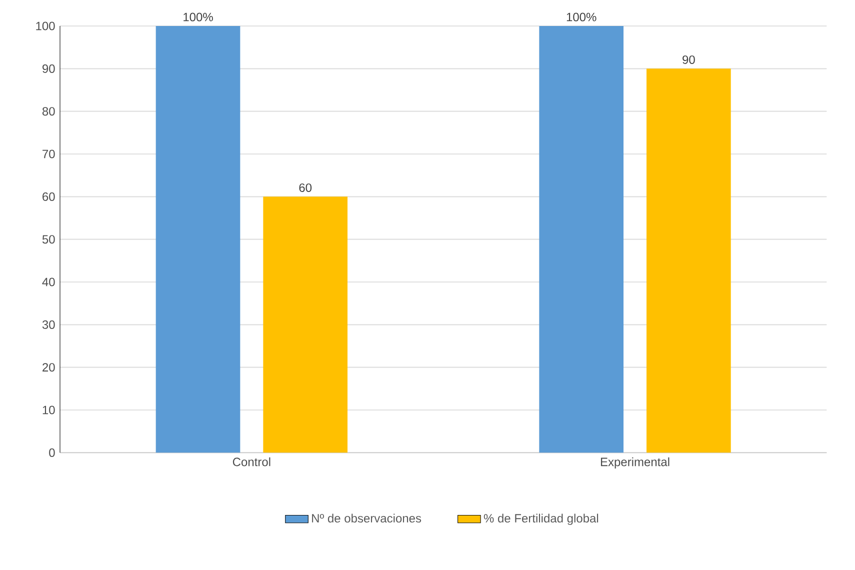 The height and width of the screenshot is (570, 855). What do you see at coordinates (367, 518) in the screenshot?
I see `legend-label: Nº de observaciones` at bounding box center [367, 518].